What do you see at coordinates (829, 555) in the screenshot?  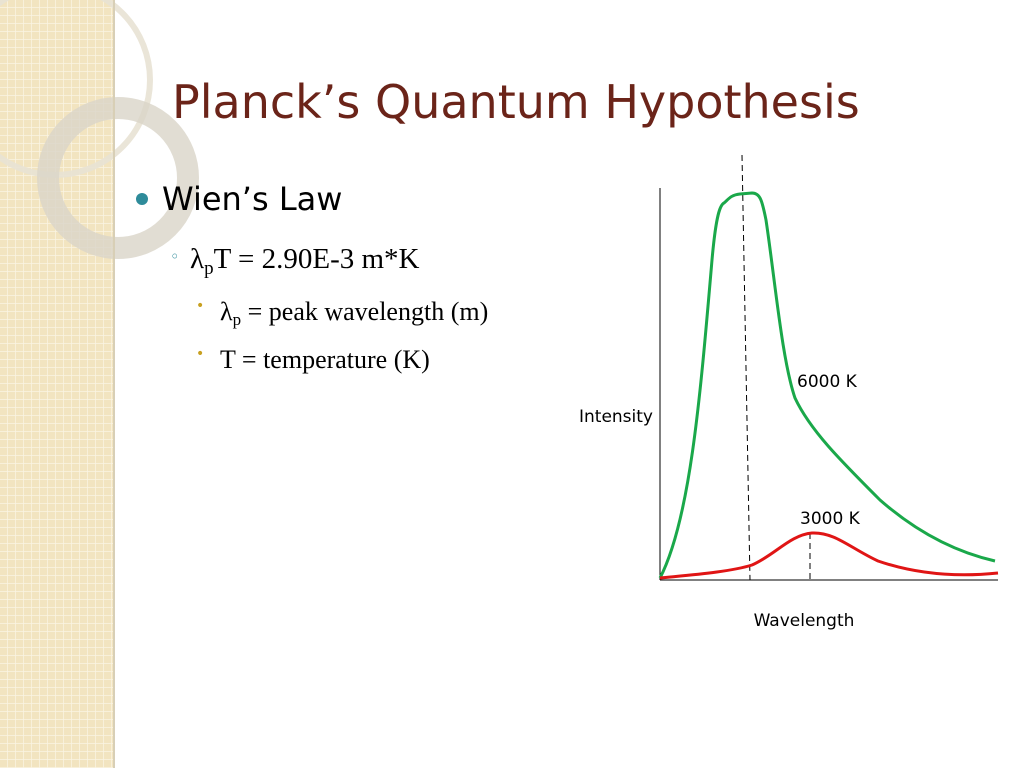 I see `curve-3000k` at bounding box center [829, 555].